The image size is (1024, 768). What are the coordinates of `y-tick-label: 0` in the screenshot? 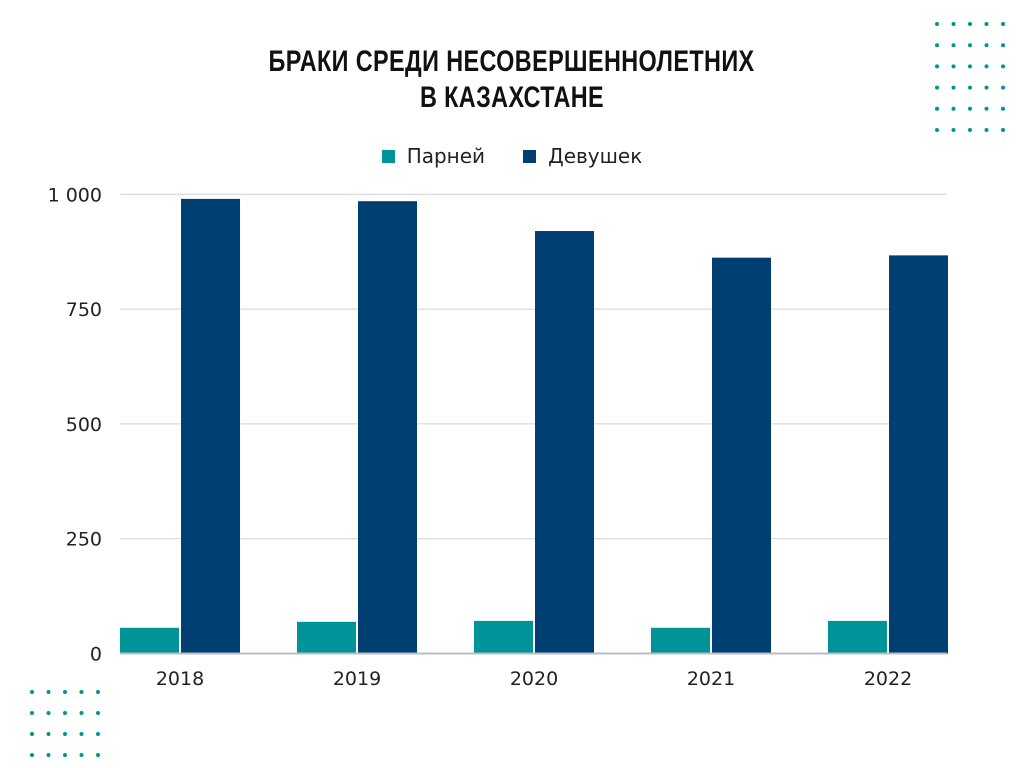 It's located at (96, 655).